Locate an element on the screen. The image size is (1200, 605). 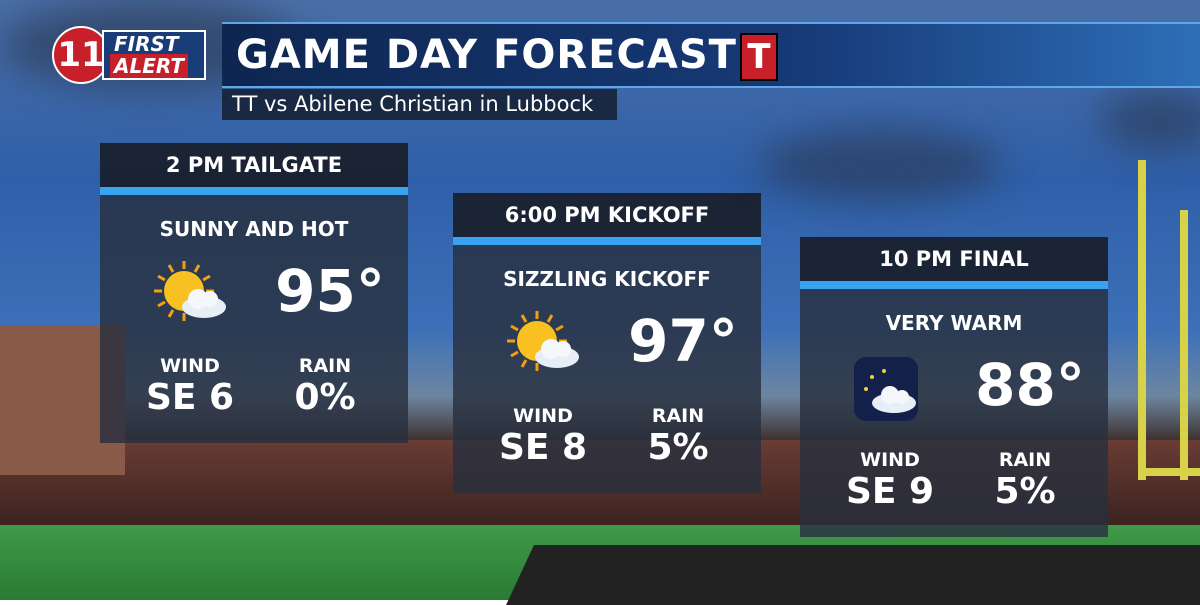
panel-time: 6:00 PM KICKOFF is located at coordinates (607, 215).